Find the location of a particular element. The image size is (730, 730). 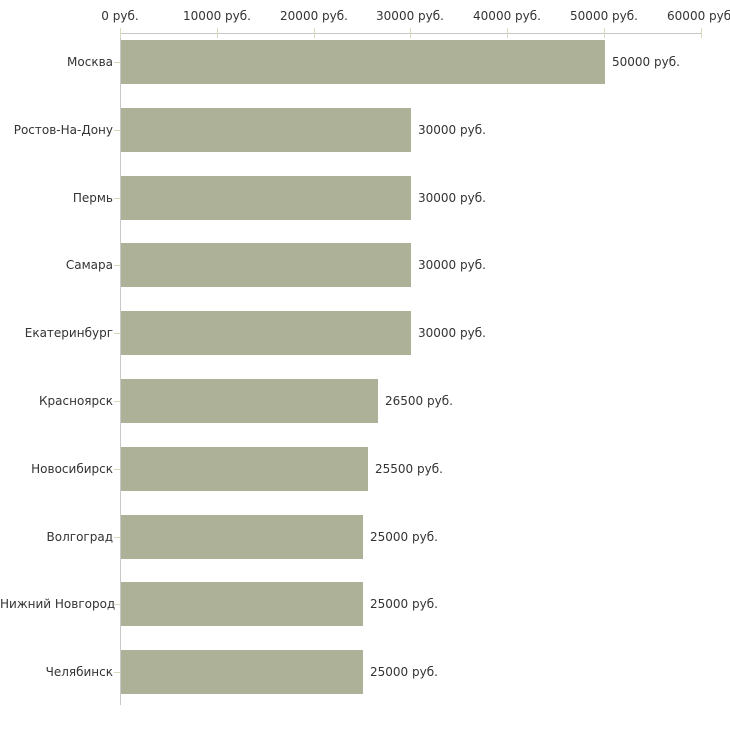

value-label: 50000 руб. is located at coordinates (646, 62).